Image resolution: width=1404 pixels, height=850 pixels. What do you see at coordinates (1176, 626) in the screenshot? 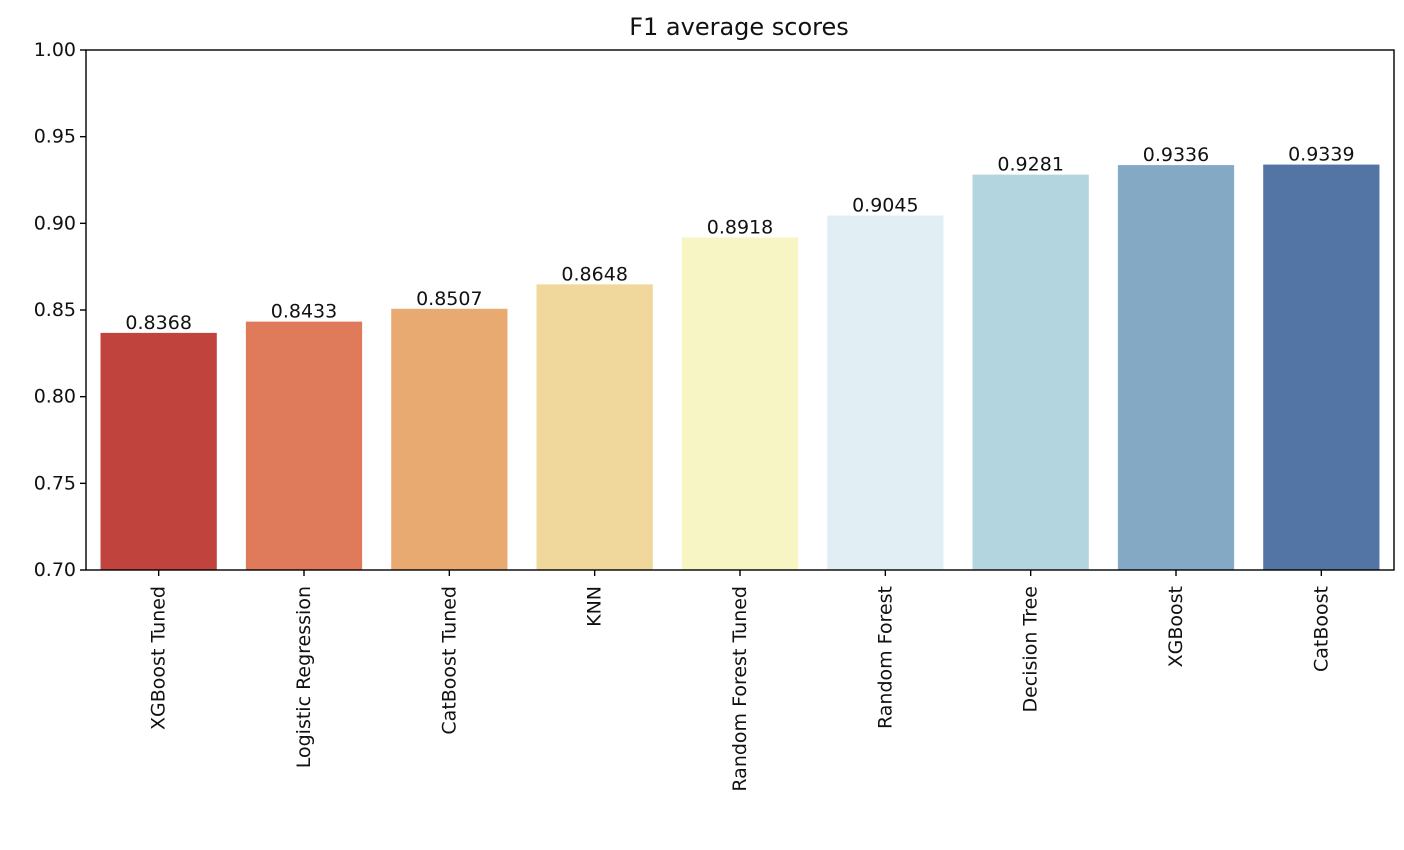
I see `x-tick-label: XGBoost` at bounding box center [1176, 626].